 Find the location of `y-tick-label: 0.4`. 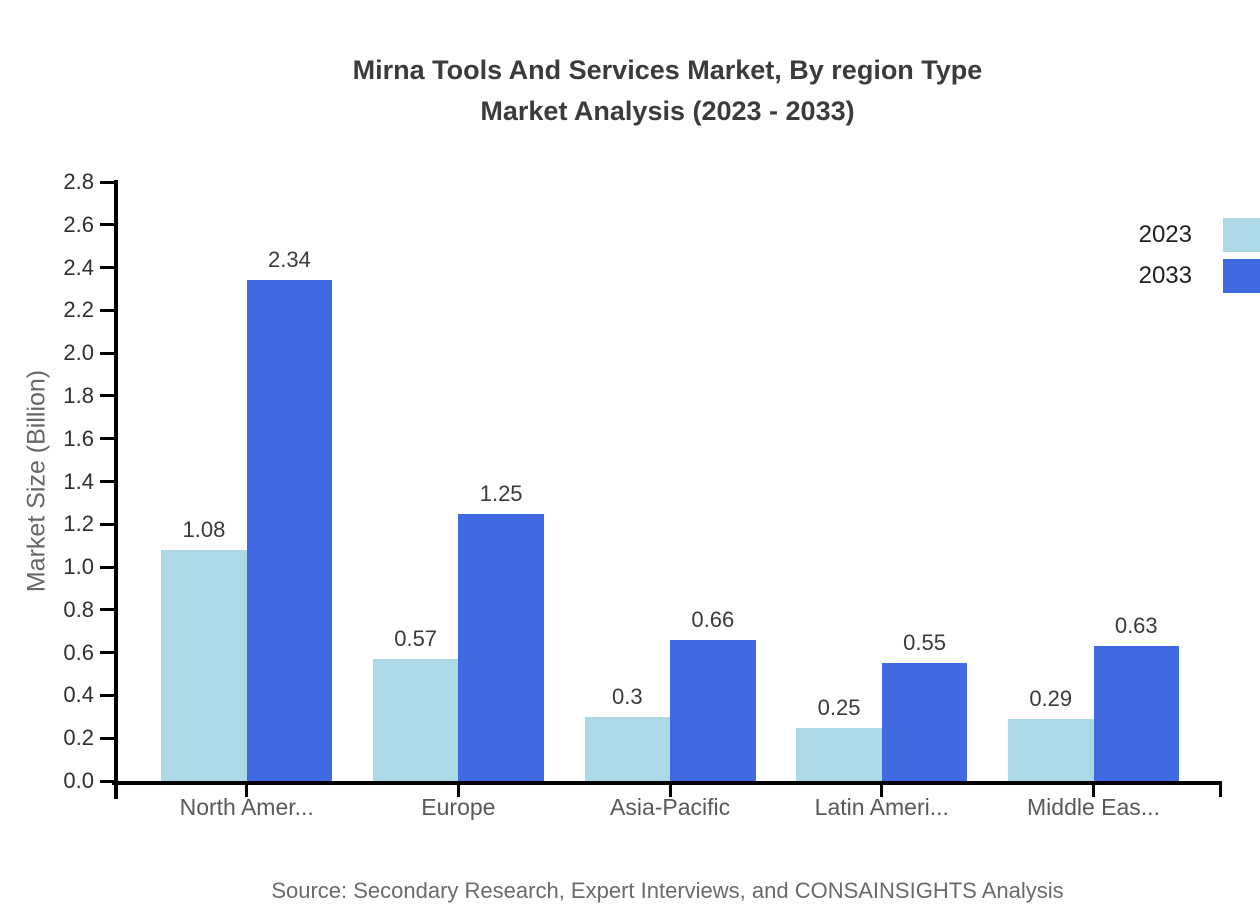

y-tick-label: 0.4 is located at coordinates (78, 695).